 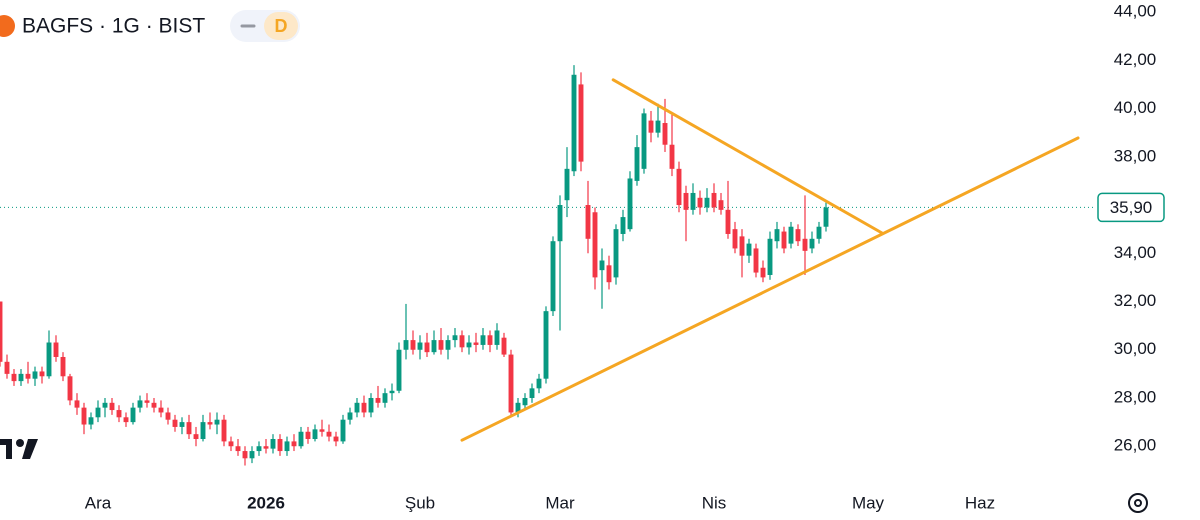 What do you see at coordinates (113, 26) in the screenshot?
I see `chart-title: BAGFS · 1G · BIST` at bounding box center [113, 26].